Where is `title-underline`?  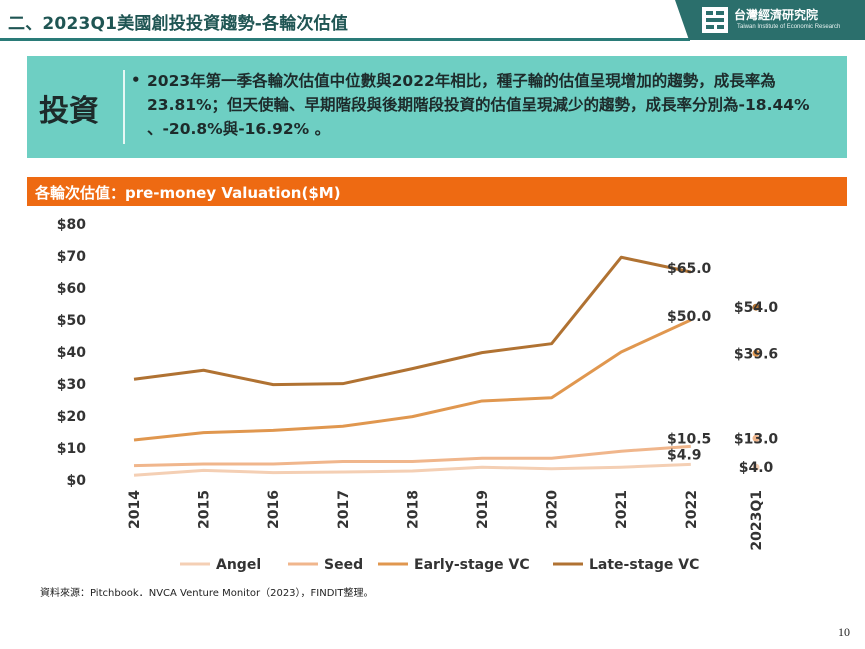
title-underline is located at coordinates (345, 39).